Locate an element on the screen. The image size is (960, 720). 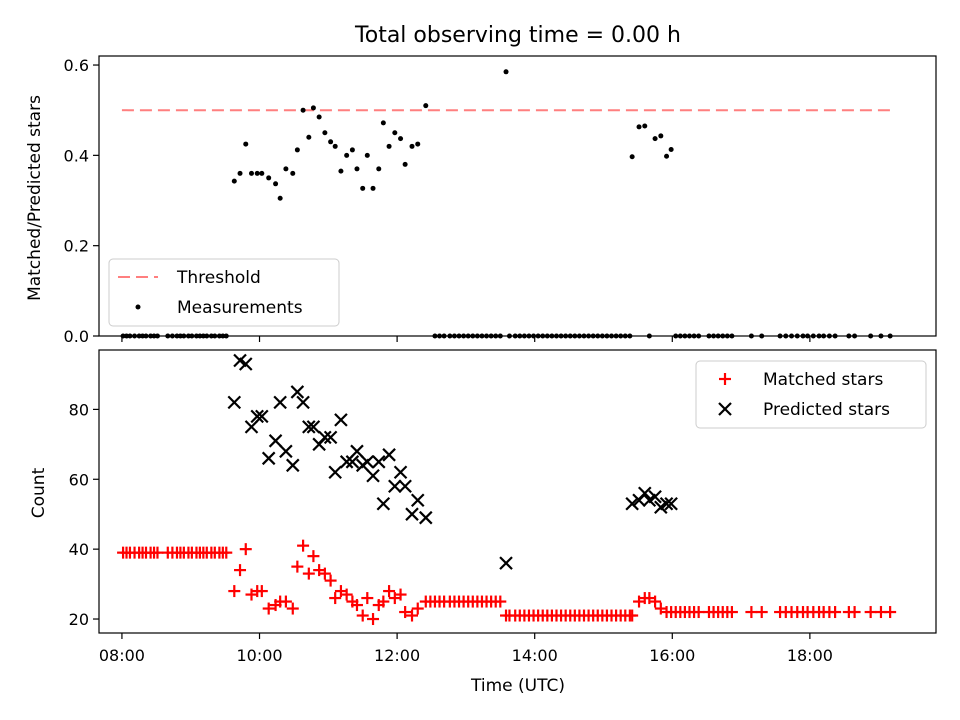
bottom-xtick-label: 14:00 is located at coordinates (535, 655).